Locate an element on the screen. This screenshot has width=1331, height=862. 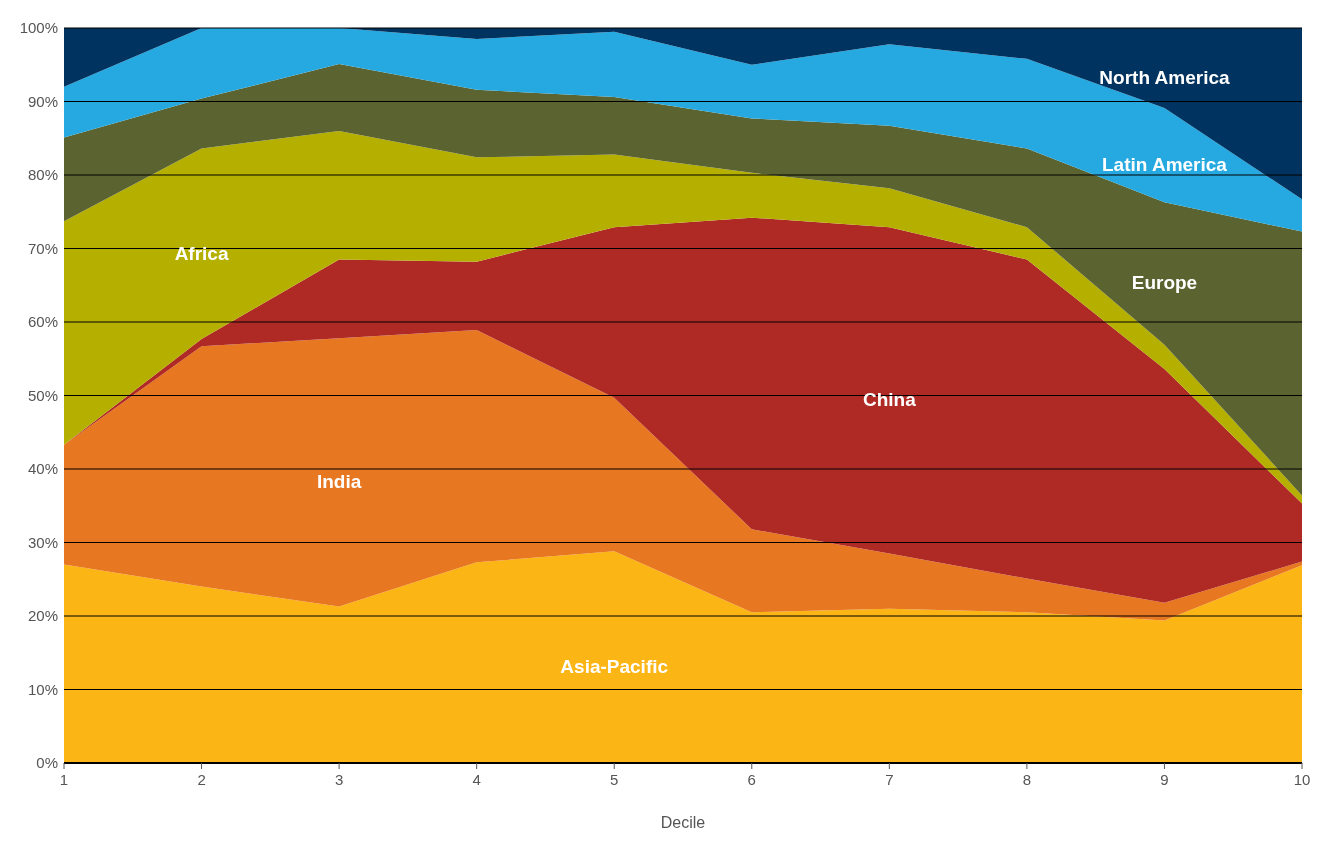
series-label: India is located at coordinates (339, 482).